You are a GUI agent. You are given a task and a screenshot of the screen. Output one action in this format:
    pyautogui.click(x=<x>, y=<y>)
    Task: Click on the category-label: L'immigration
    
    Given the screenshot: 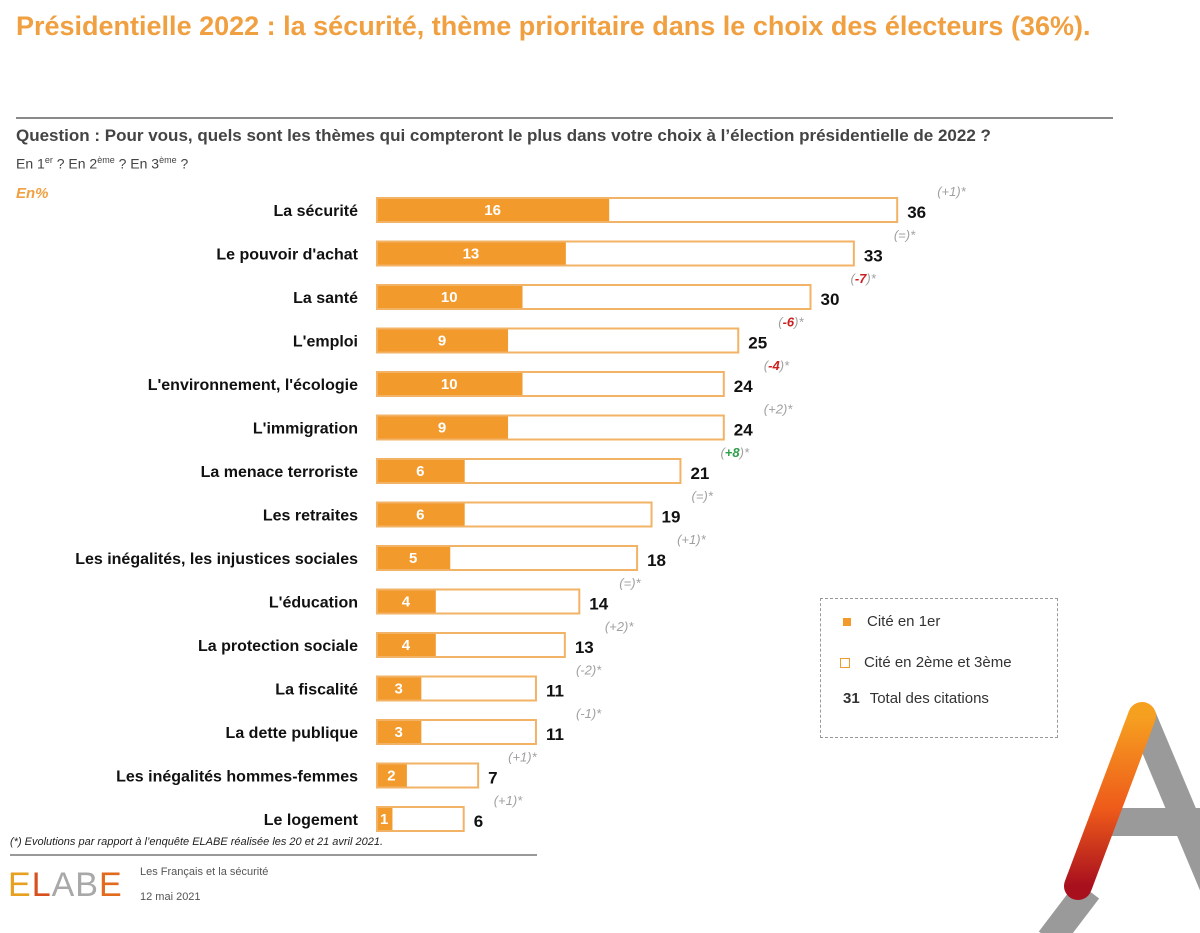 What is the action you would take?
    pyautogui.click(x=305, y=429)
    